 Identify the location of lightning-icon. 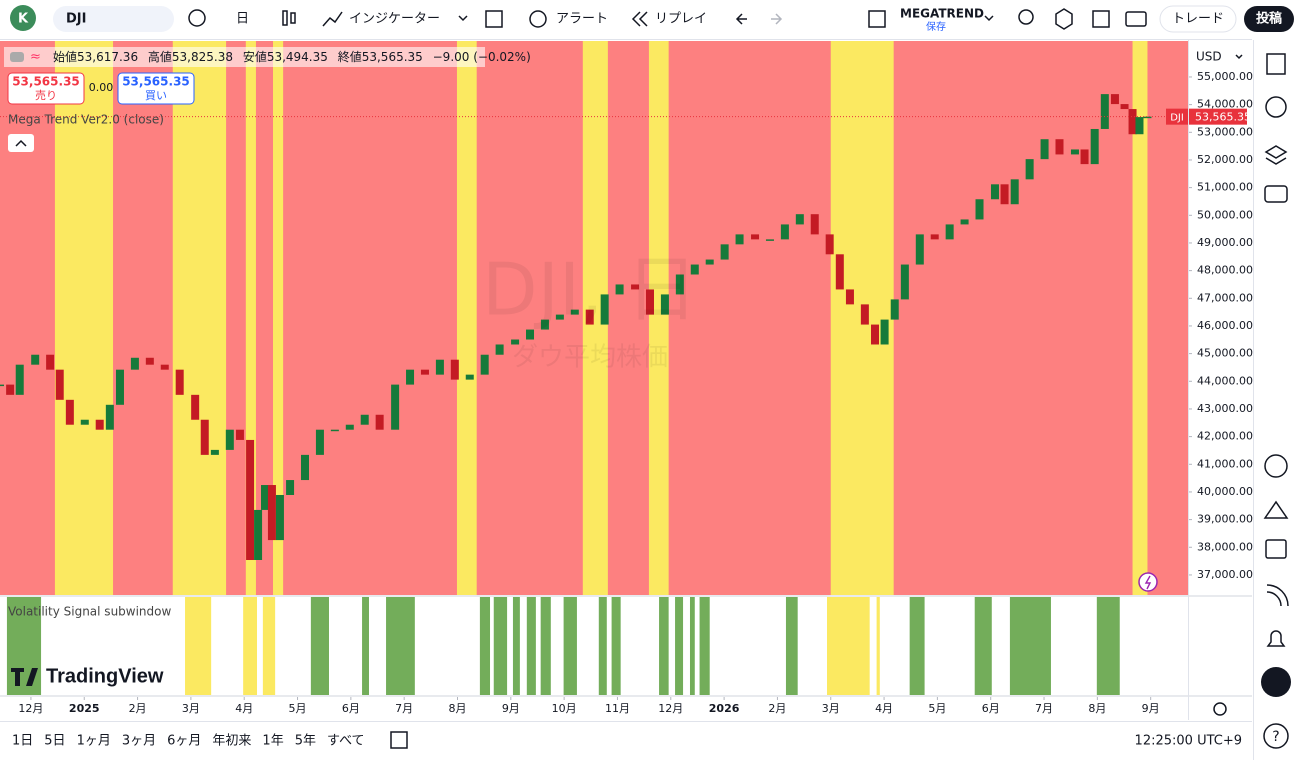
(1148, 582).